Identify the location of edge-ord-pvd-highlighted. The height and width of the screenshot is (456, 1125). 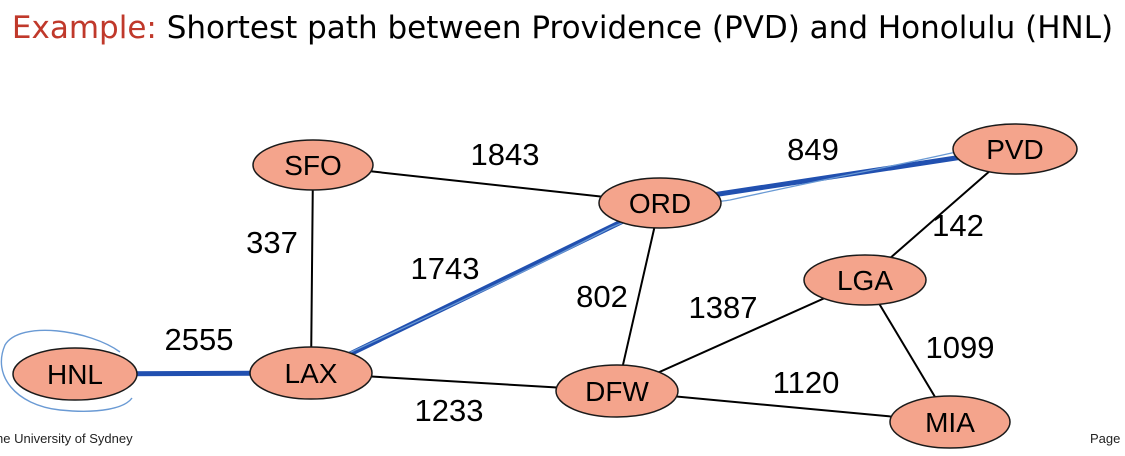
(837, 176).